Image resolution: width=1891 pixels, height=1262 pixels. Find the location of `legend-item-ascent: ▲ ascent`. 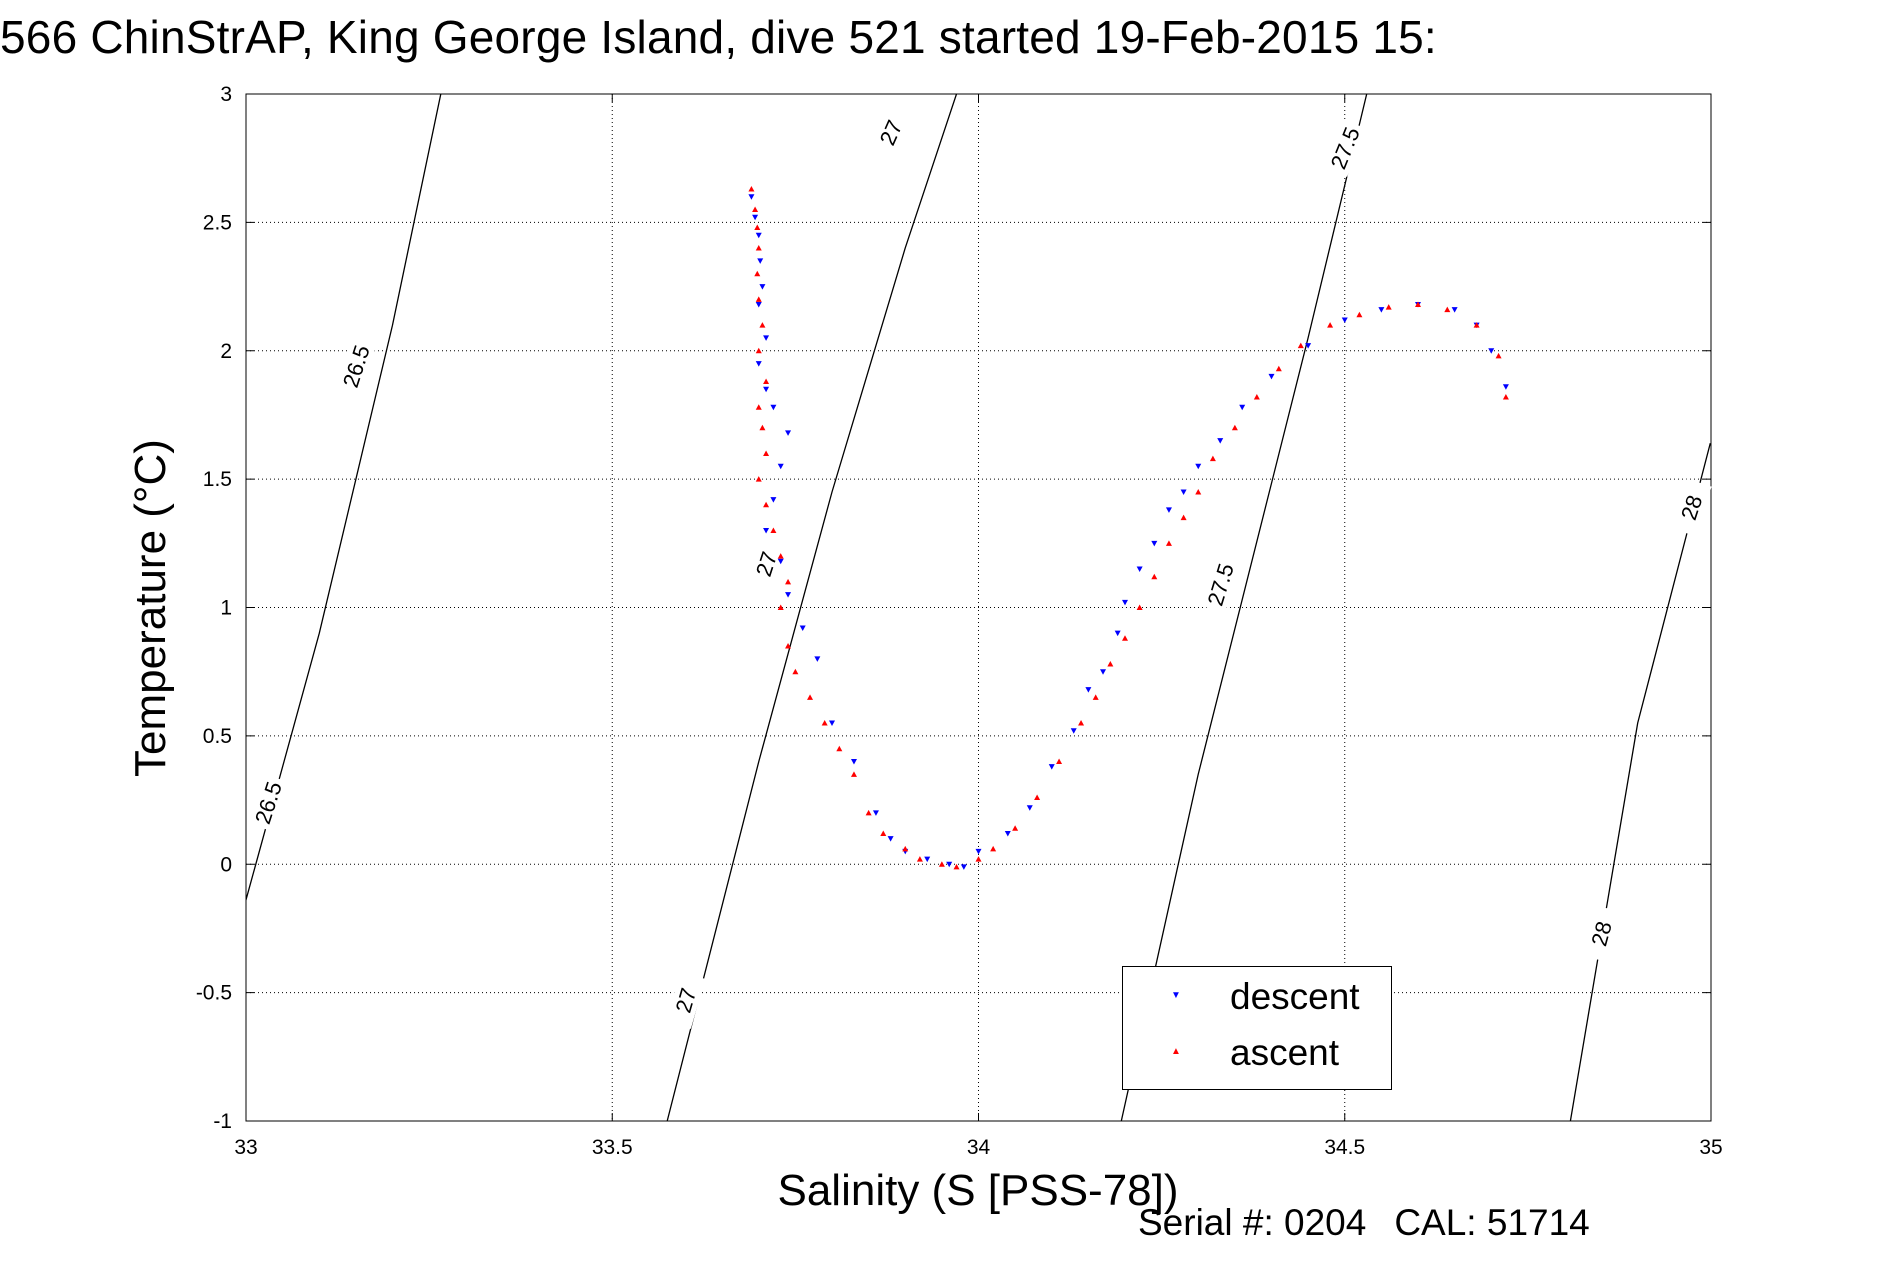

legend-item-ascent: ▲ ascent is located at coordinates (1257, 1052).